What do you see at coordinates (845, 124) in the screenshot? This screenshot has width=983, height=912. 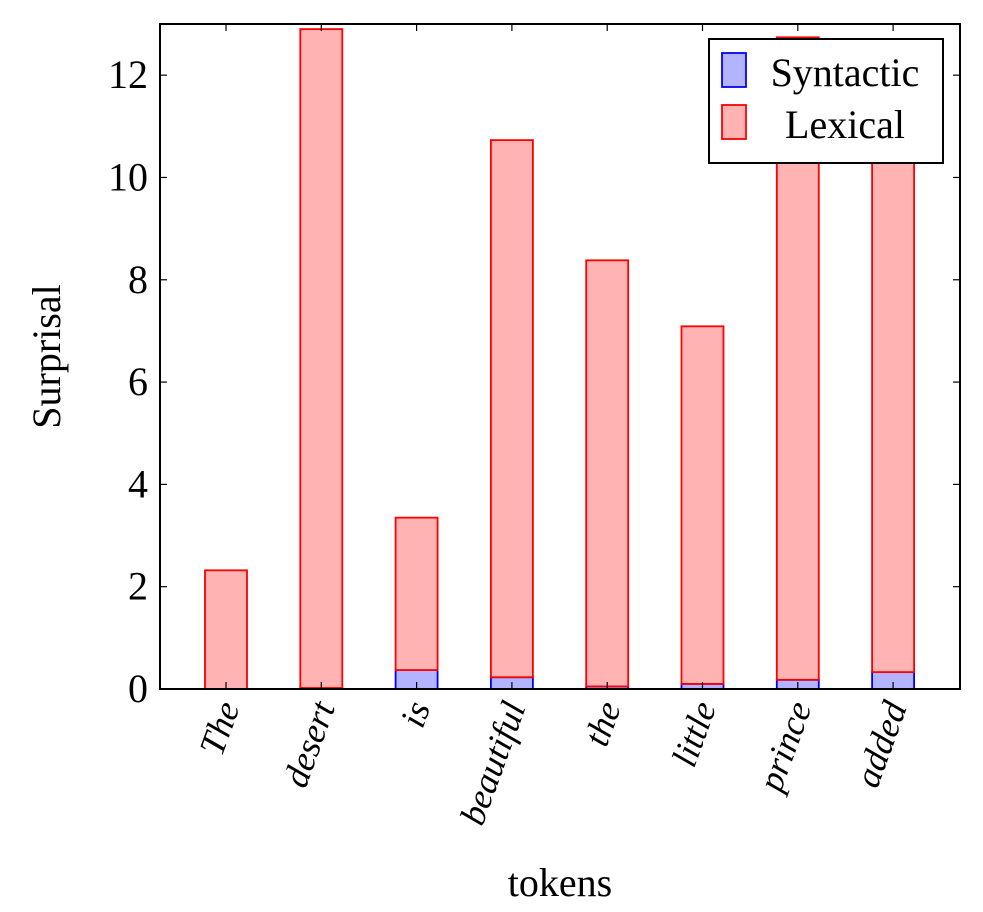 I see `legend-label-lexical: Lexical` at bounding box center [845, 124].